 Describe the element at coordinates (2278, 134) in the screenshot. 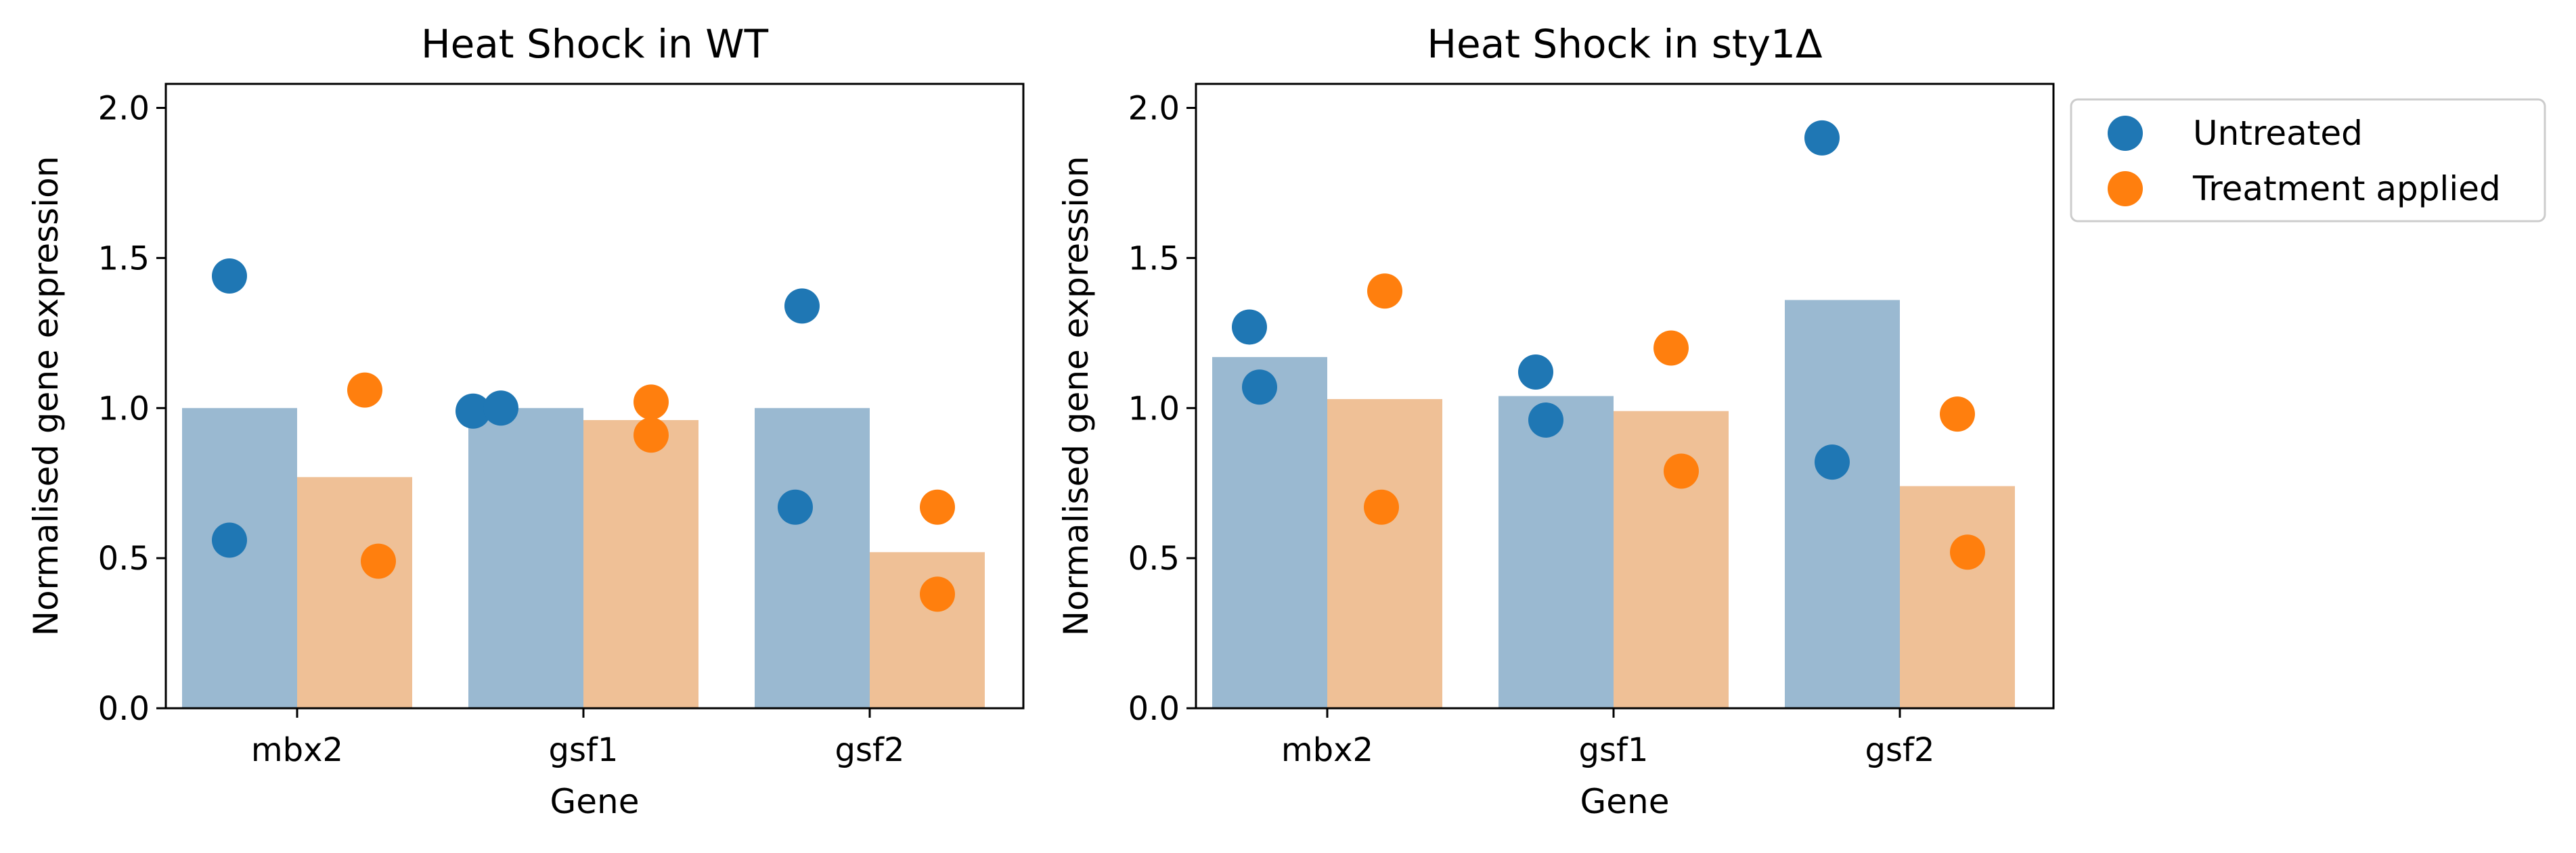

I see `legend-label-untreated: Untreated` at that location.